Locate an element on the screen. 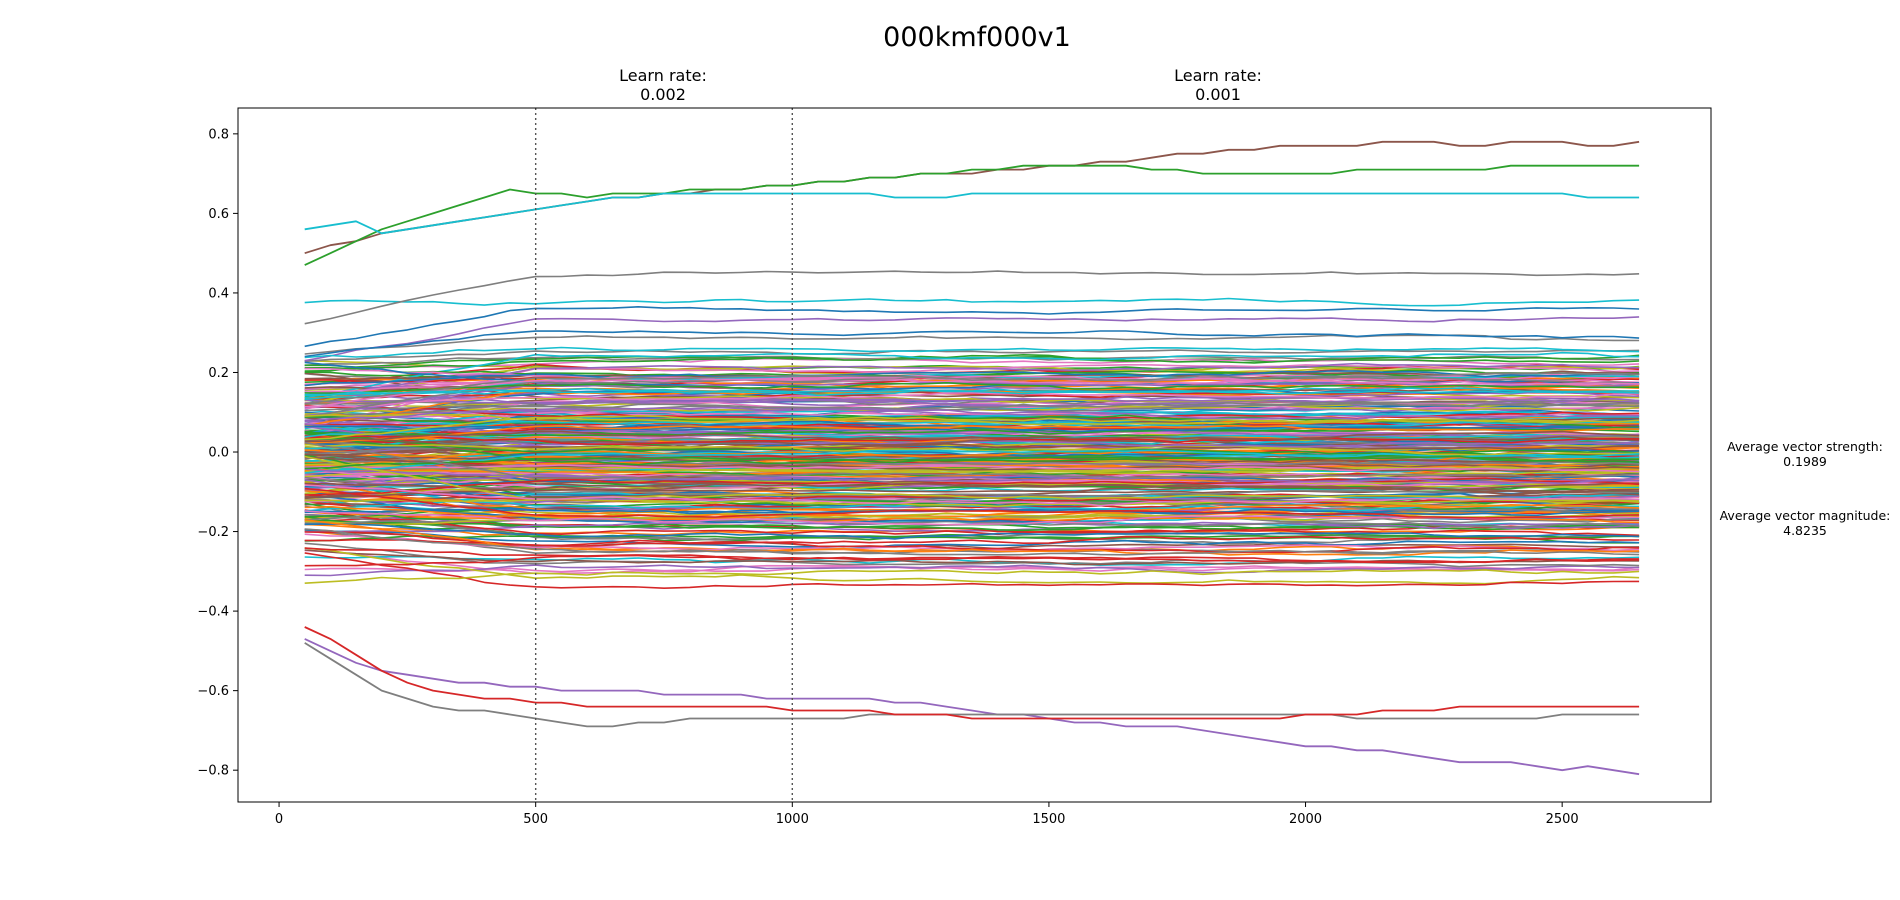  y-tick-label: 0.6 is located at coordinates (218, 214).